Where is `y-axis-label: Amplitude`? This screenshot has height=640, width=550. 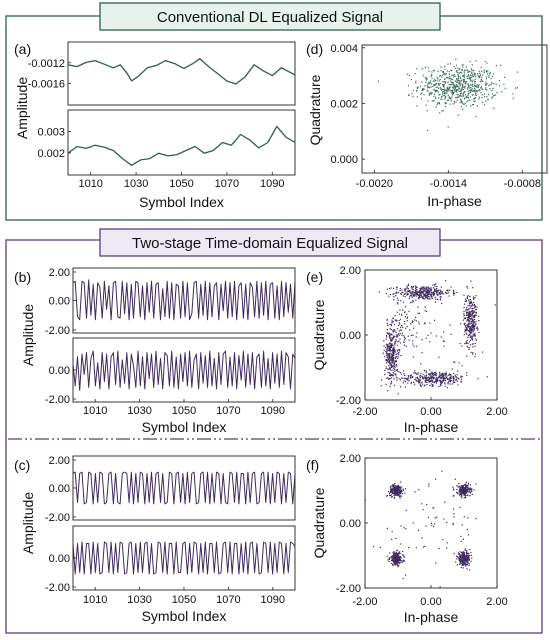 y-axis-label: Amplitude is located at coordinates (28, 523).